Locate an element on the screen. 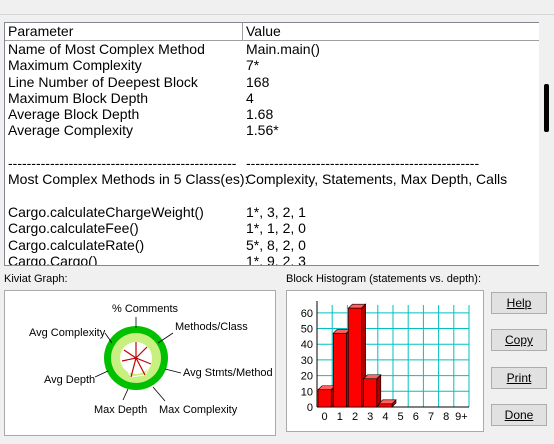 This screenshot has height=444, width=554. kiviat-axis-max-complexity: Max Complexity is located at coordinates (198, 410).